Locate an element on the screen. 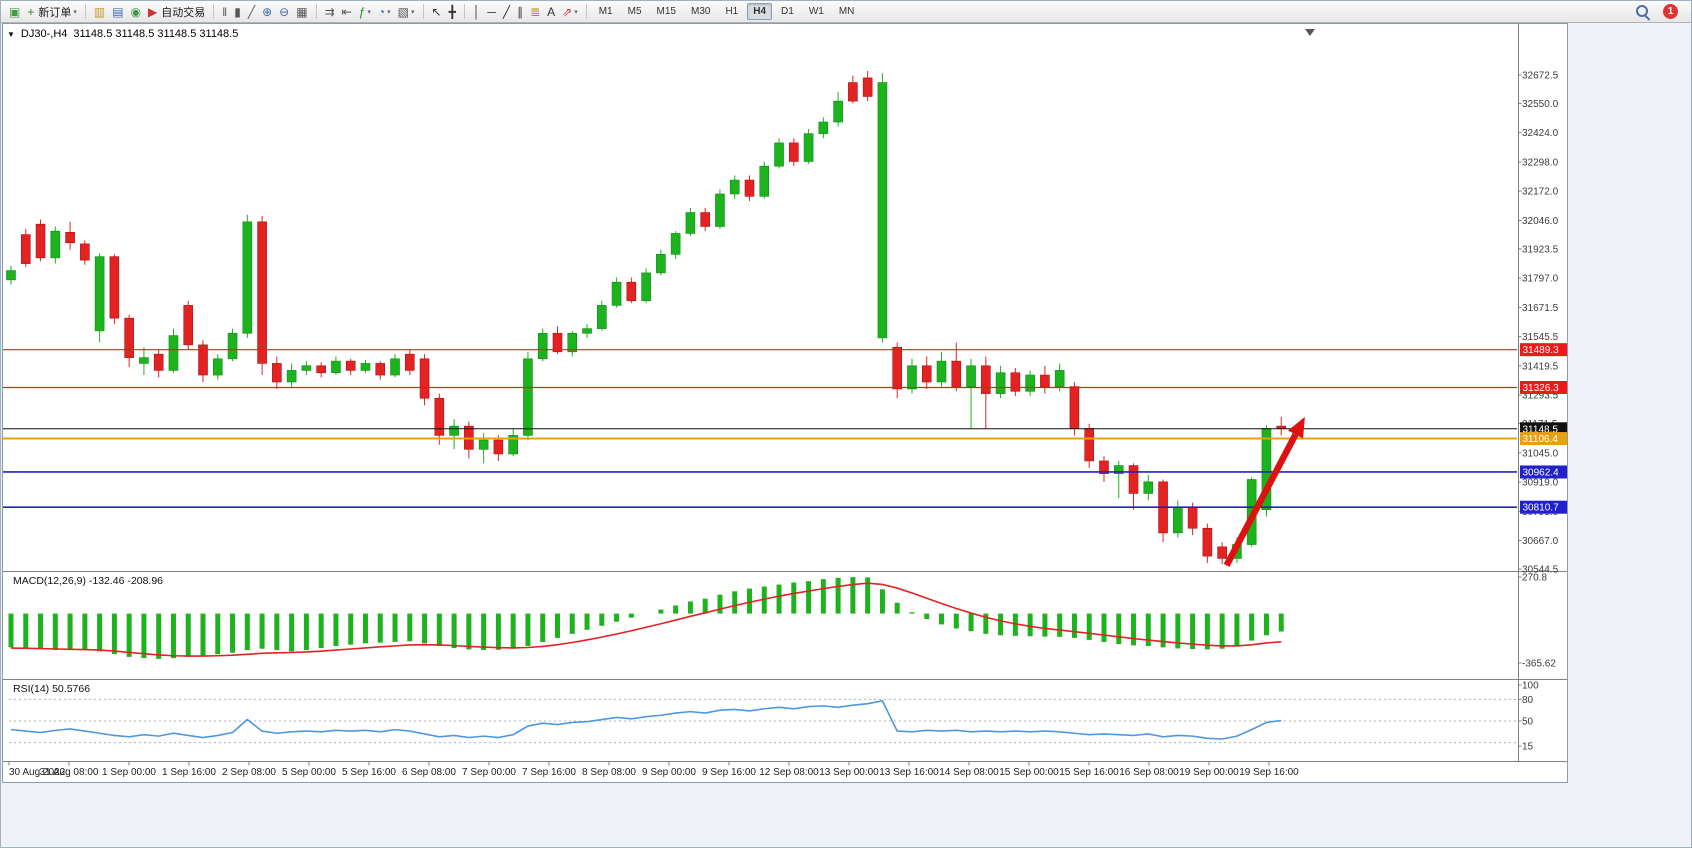 The height and width of the screenshot is (848, 1692). vertical-line-icon: │ is located at coordinates (476, 11).